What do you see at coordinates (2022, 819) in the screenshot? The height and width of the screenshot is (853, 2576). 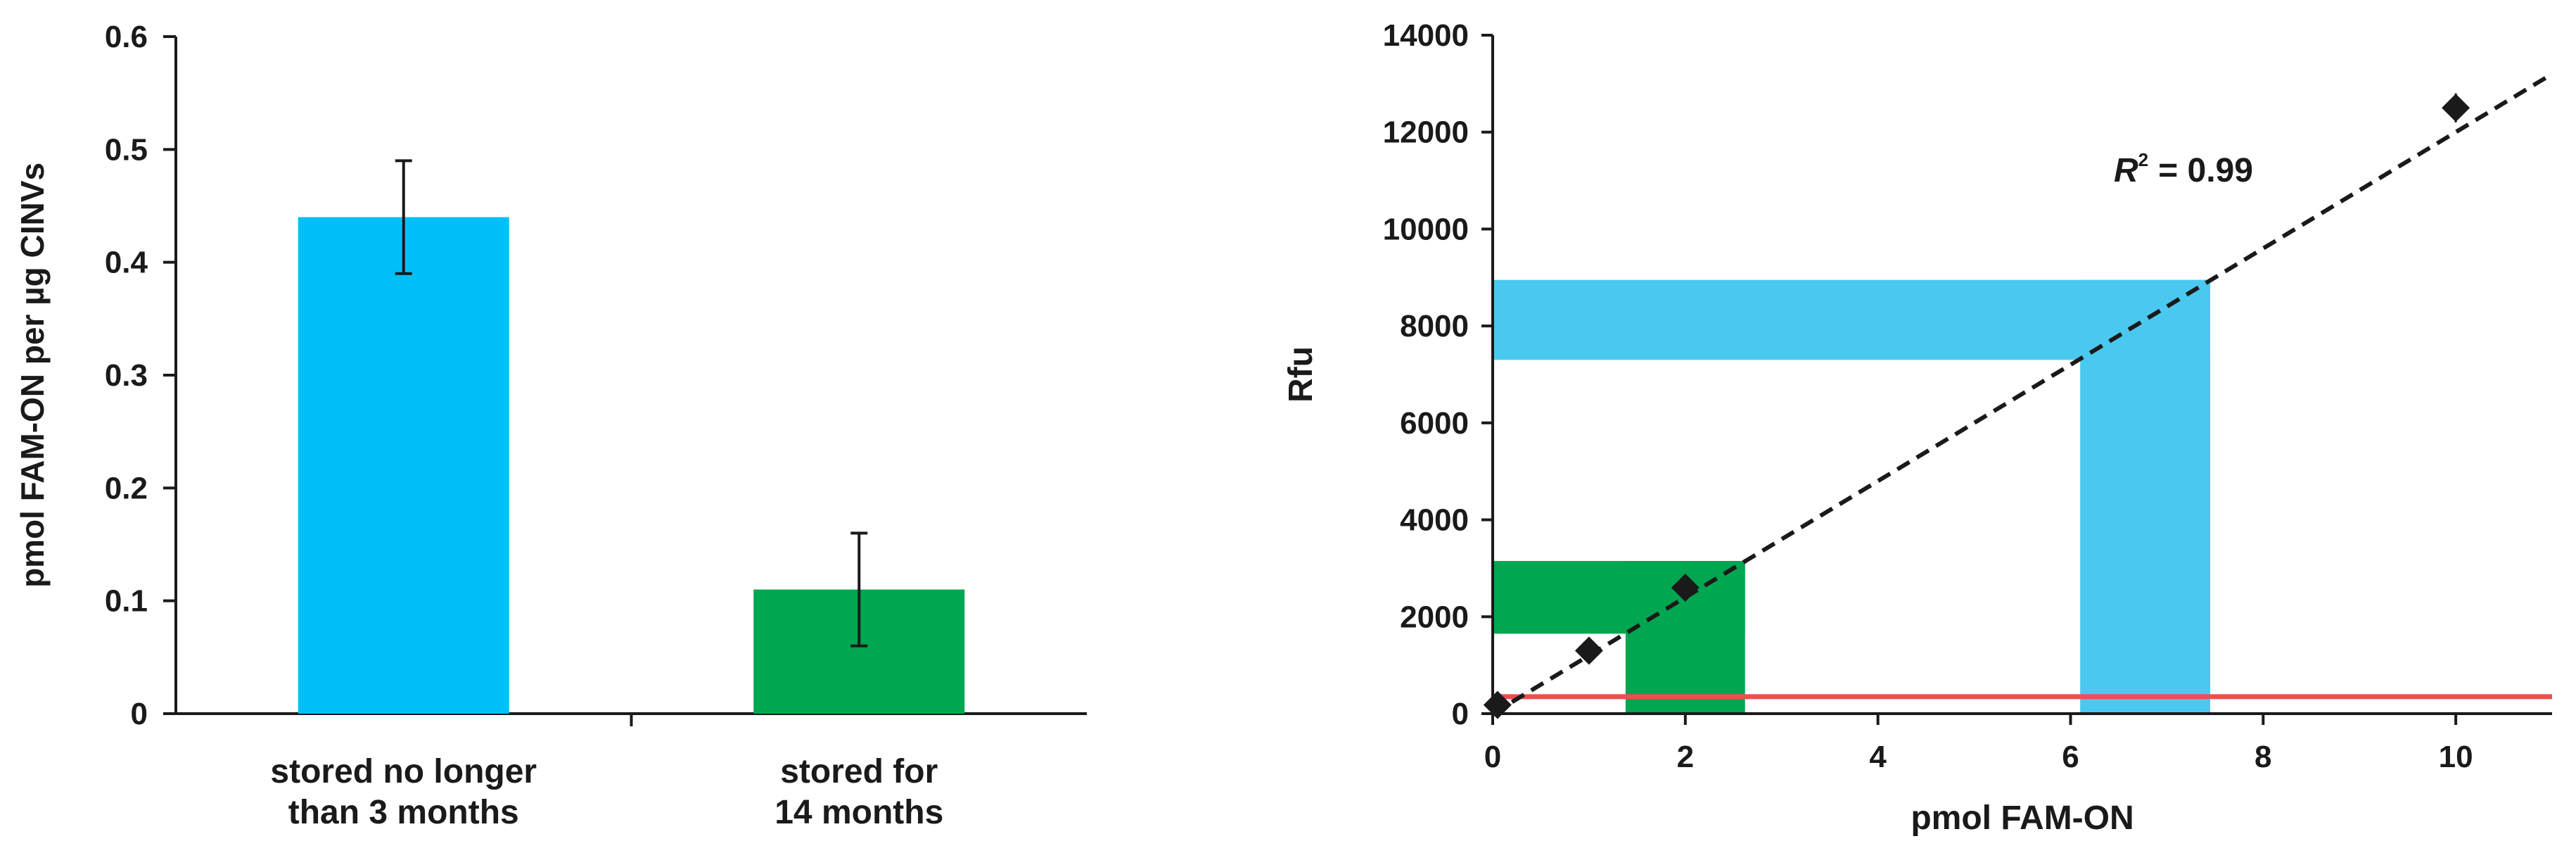 I see `x-axis-title: pmol FAM-ON` at bounding box center [2022, 819].